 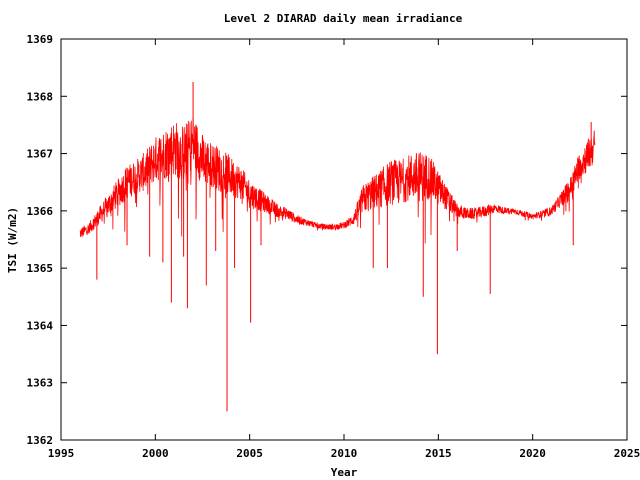 What do you see at coordinates (40, 211) in the screenshot?
I see `y-tick-label: 1366` at bounding box center [40, 211].